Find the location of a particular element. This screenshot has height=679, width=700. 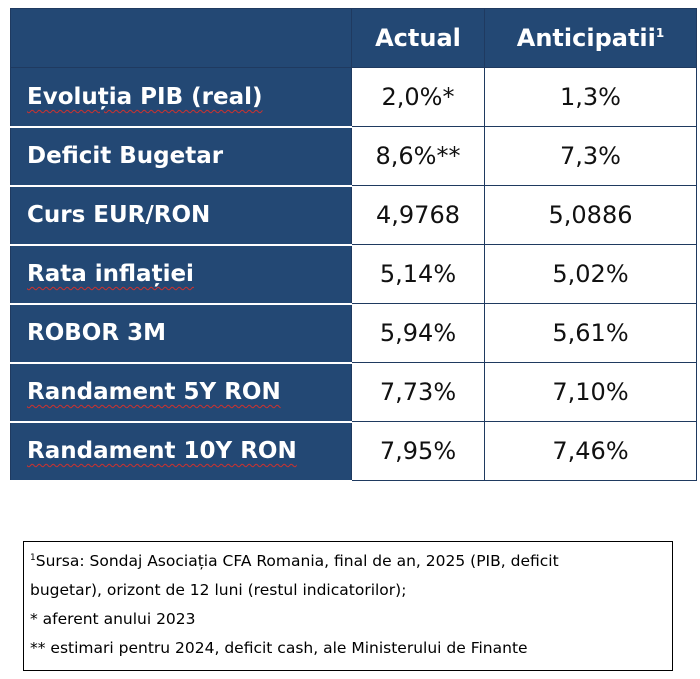

footnote-single-asterisk: * aferent anului 2023 is located at coordinates (113, 619).